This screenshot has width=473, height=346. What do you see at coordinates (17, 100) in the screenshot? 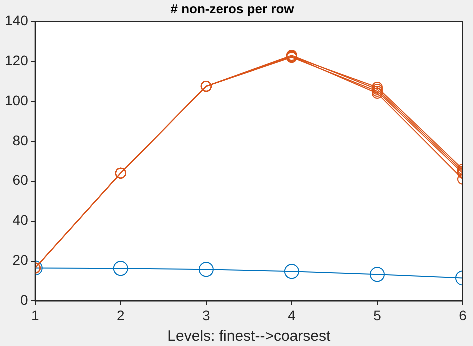
I see `y-tick-label: 100` at bounding box center [17, 100].